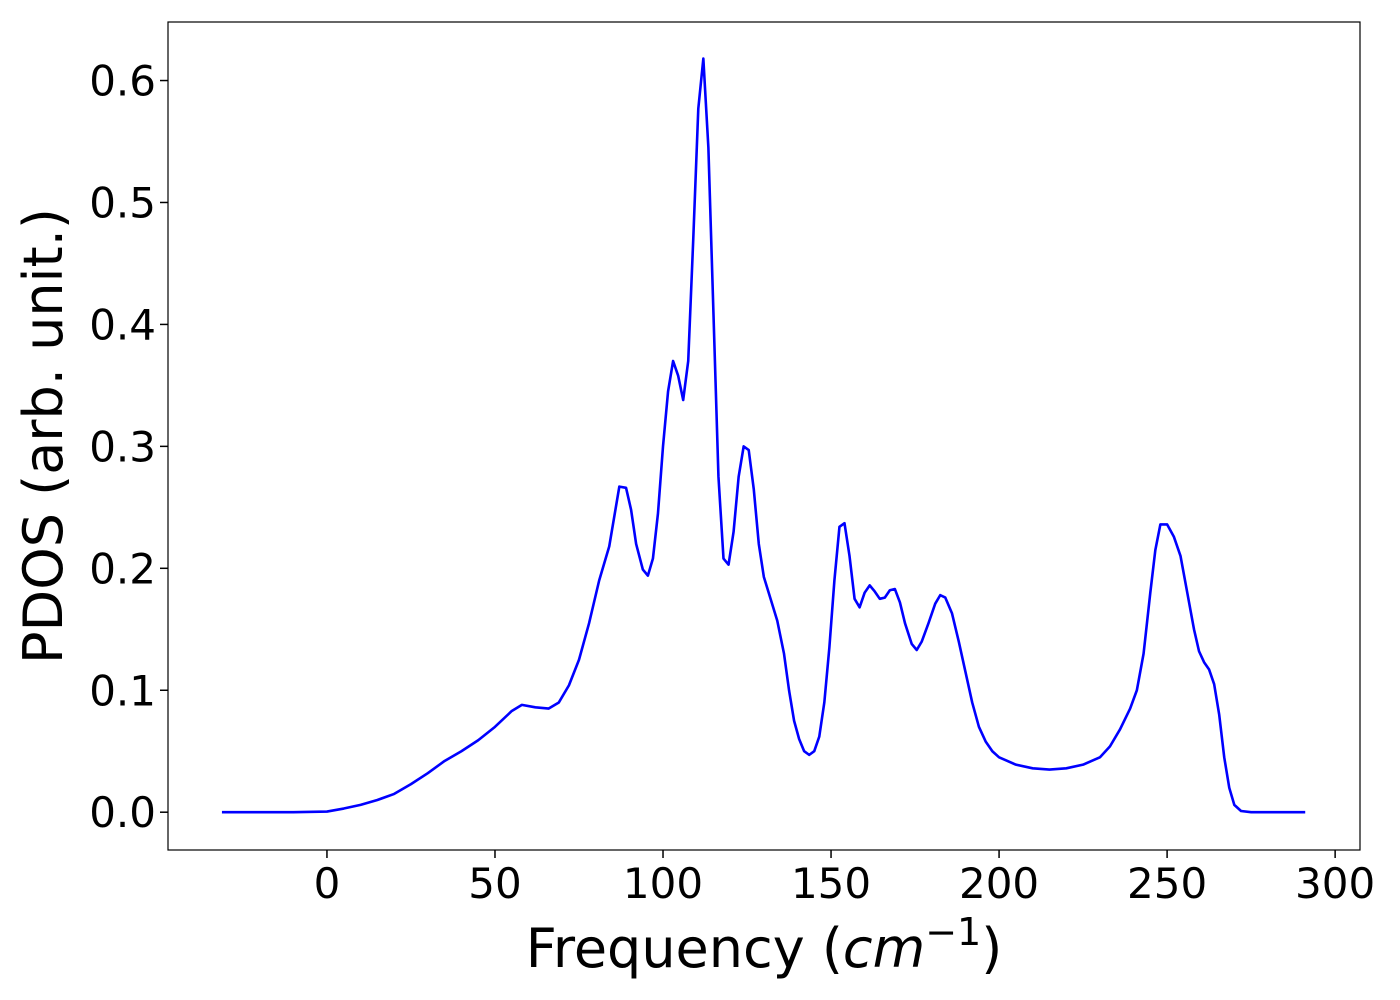 This screenshot has width=1400, height=1000. I want to click on x-tick-label: 300, so click(1335, 883).